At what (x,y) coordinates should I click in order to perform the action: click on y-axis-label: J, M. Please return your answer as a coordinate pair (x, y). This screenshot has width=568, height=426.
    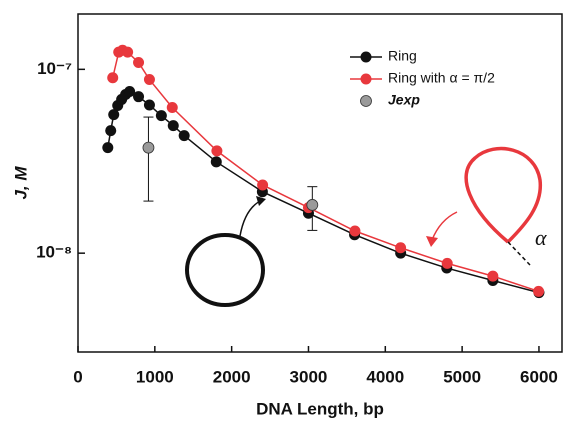
    Looking at the image, I should click on (20, 183).